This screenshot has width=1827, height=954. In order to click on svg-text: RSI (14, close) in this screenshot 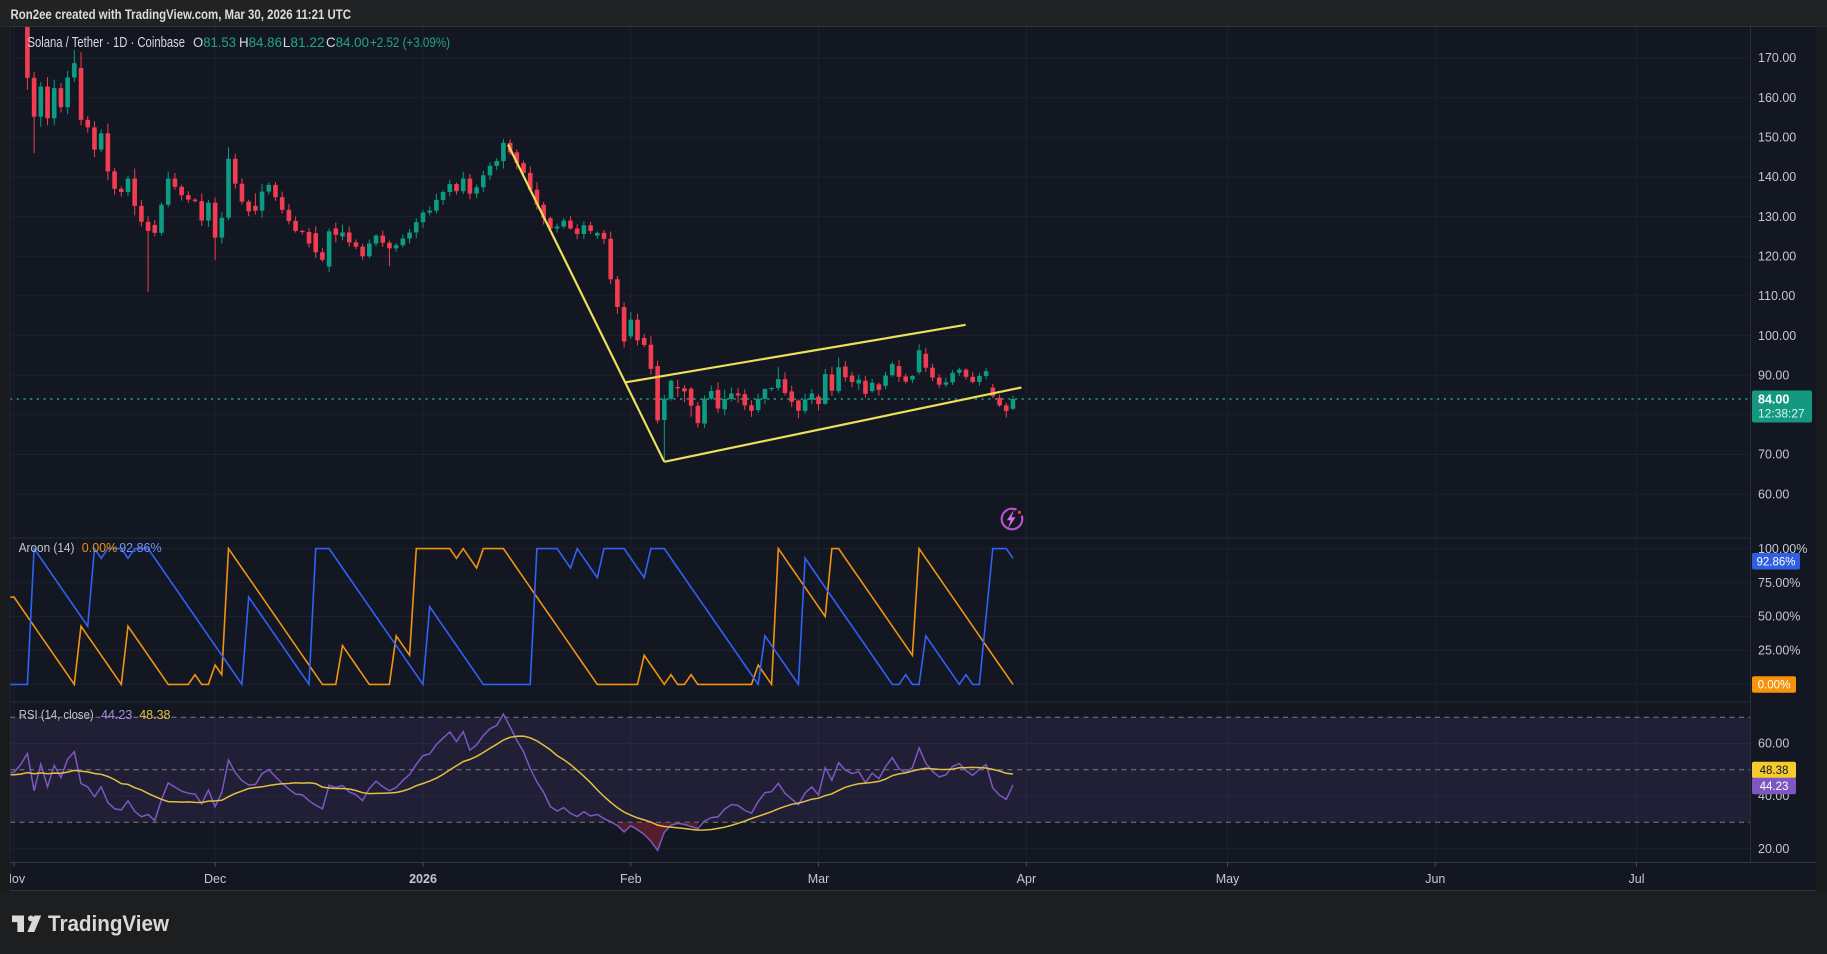, I will do `click(56, 715)`.